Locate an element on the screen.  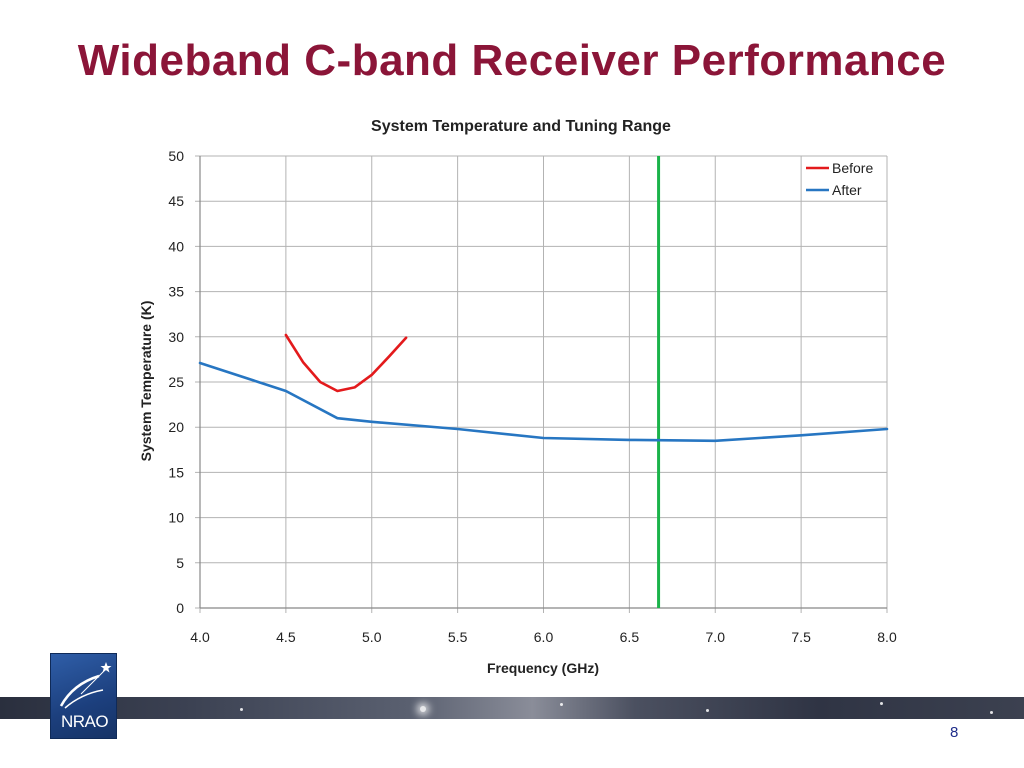
x-tick-label: 8.0 is located at coordinates (887, 637).